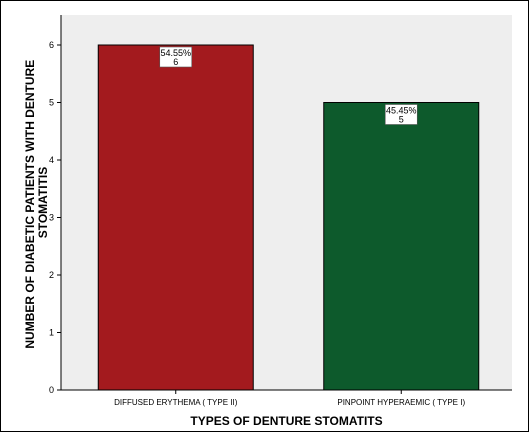 Image resolution: width=529 pixels, height=432 pixels. Describe the element at coordinates (51, 160) in the screenshot. I see `y-tick-label: 4` at that location.